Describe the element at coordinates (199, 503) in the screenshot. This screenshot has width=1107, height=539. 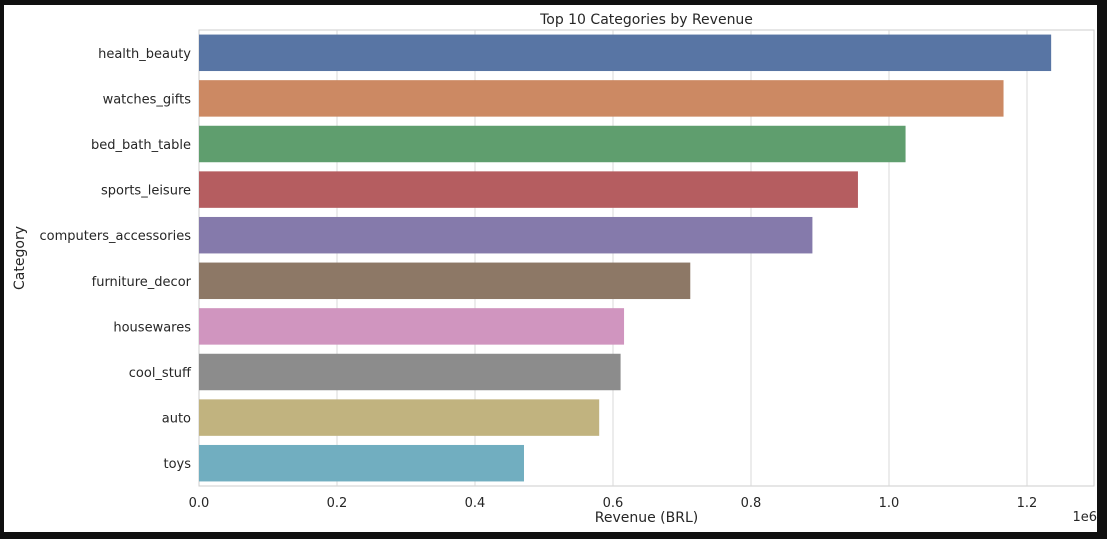
I see `x-tick-label: 0.0` at that location.